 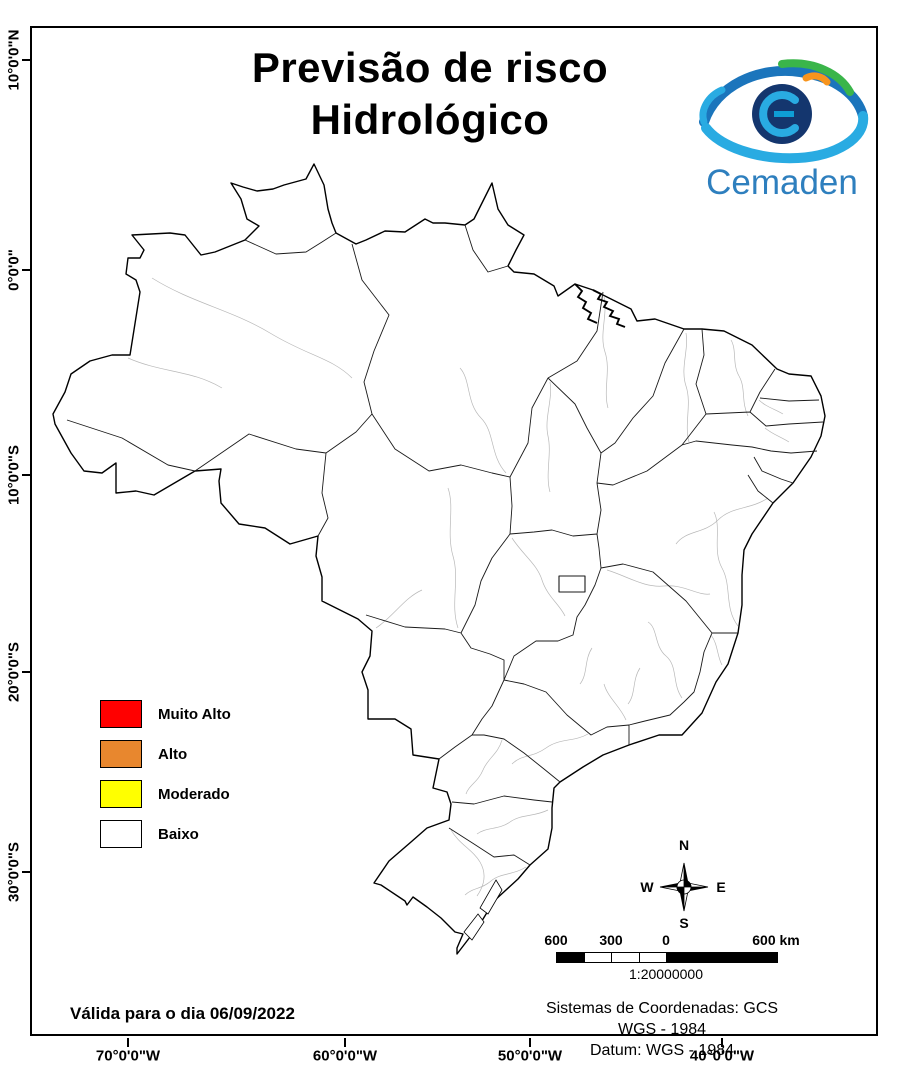 What do you see at coordinates (430, 67) in the screenshot?
I see `title-line-1: Previsão de risco` at bounding box center [430, 67].